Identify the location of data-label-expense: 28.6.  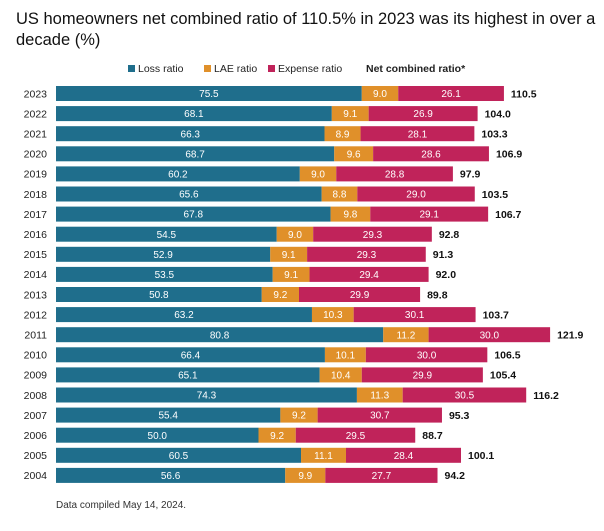
(431, 154).